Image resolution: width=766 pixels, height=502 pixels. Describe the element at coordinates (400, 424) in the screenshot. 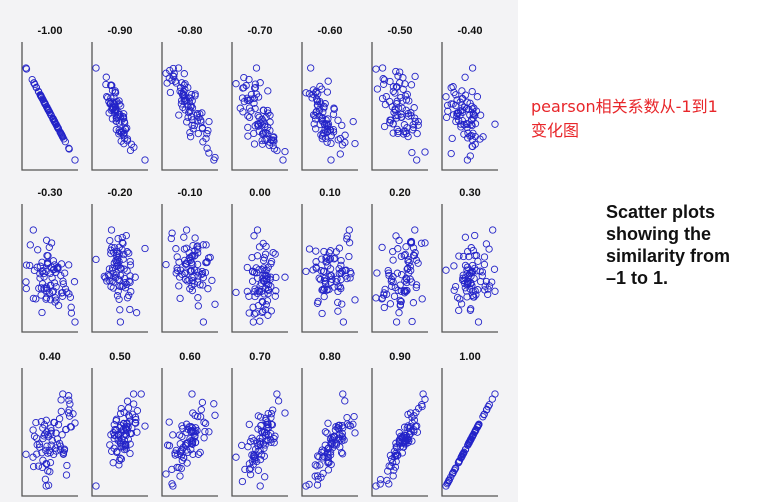

I see `scatter-panel-0_90: 0.90` at that location.